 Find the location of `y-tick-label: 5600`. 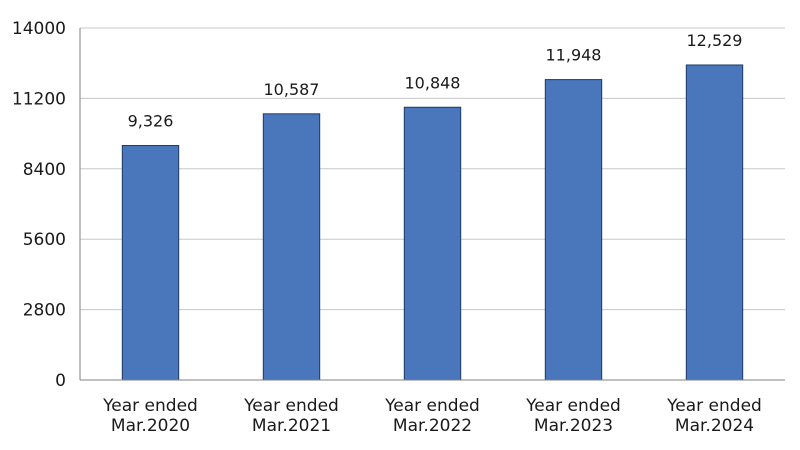

y-tick-label: 5600 is located at coordinates (44, 240).